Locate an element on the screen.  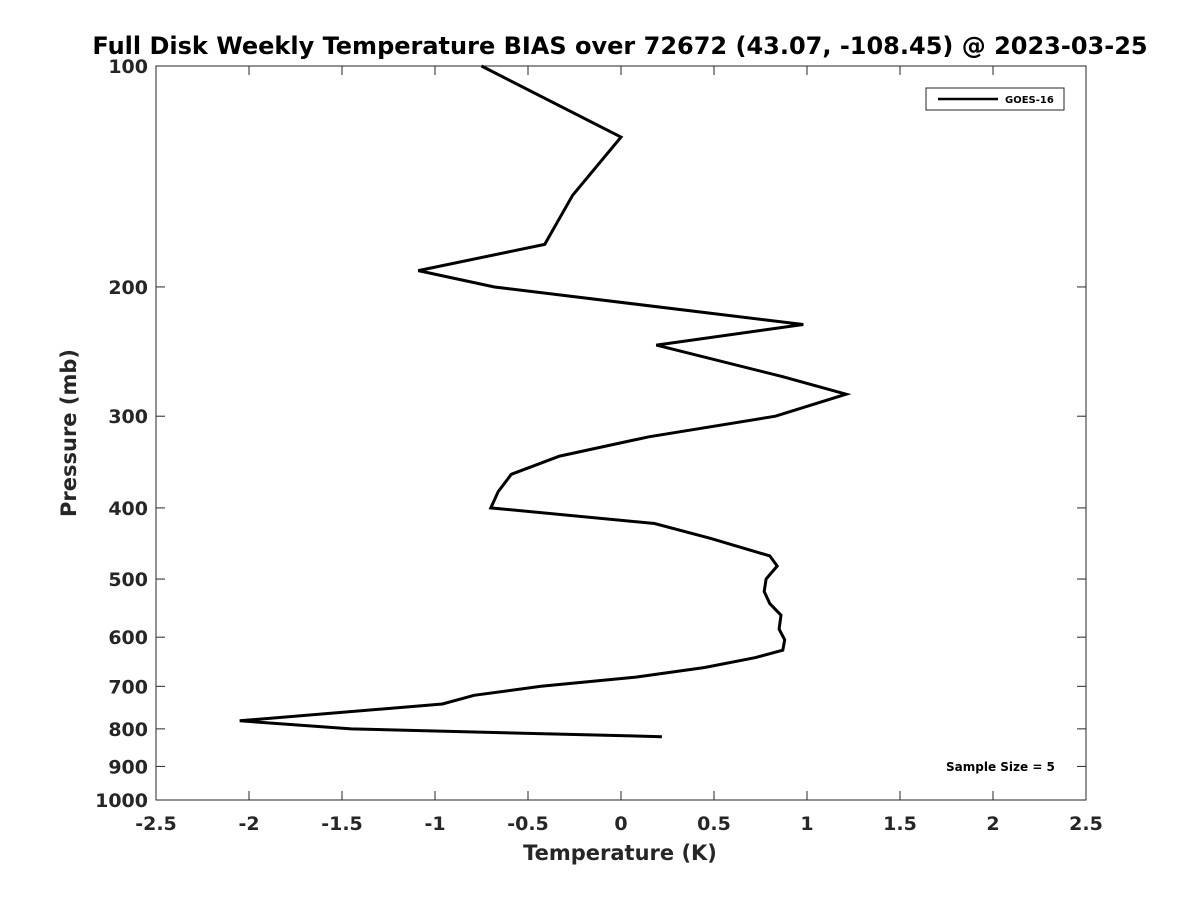
y-tick-label: 100 is located at coordinates (128, 67).